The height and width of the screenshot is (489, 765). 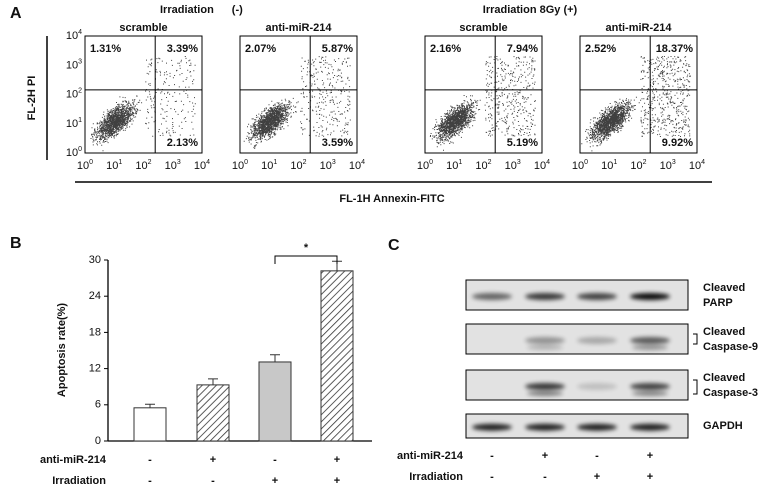 I want to click on quadrant-pct: 9.92%, so click(x=677, y=143).